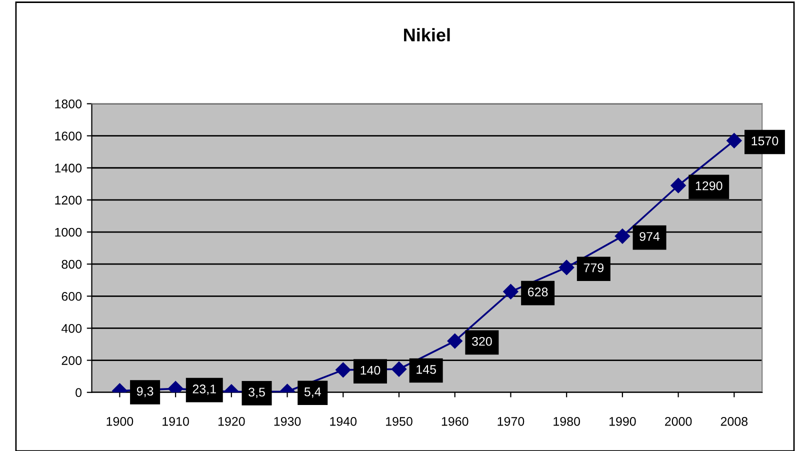  I want to click on y-tick-label: 800, so click(72, 264).